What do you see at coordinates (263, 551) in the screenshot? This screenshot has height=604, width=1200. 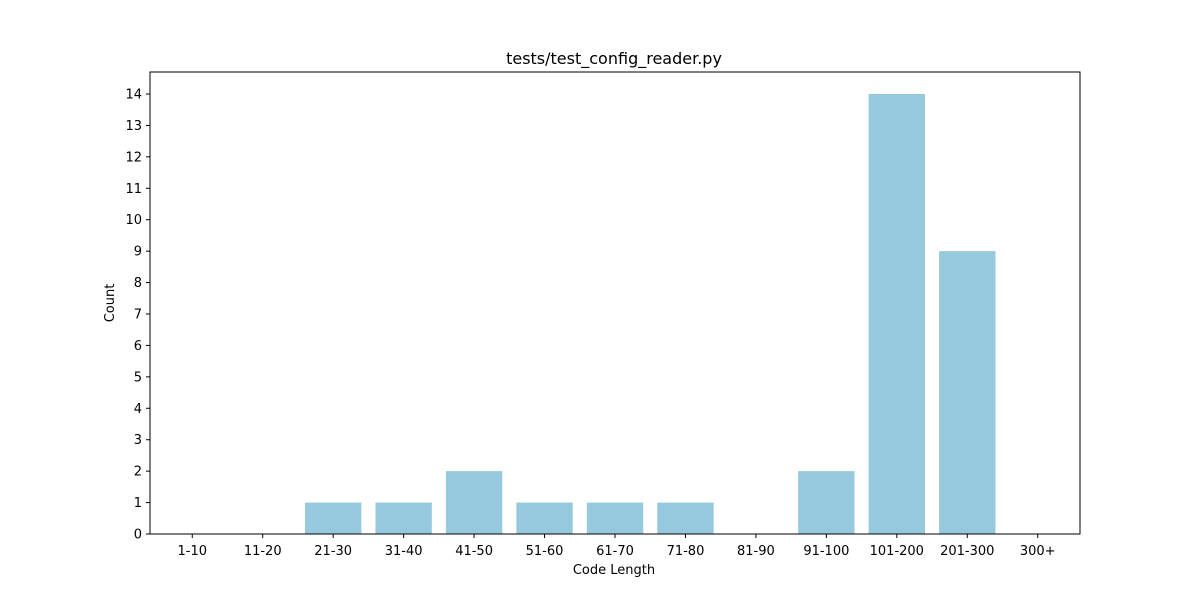 I see `x-tick-label: 11-20` at bounding box center [263, 551].